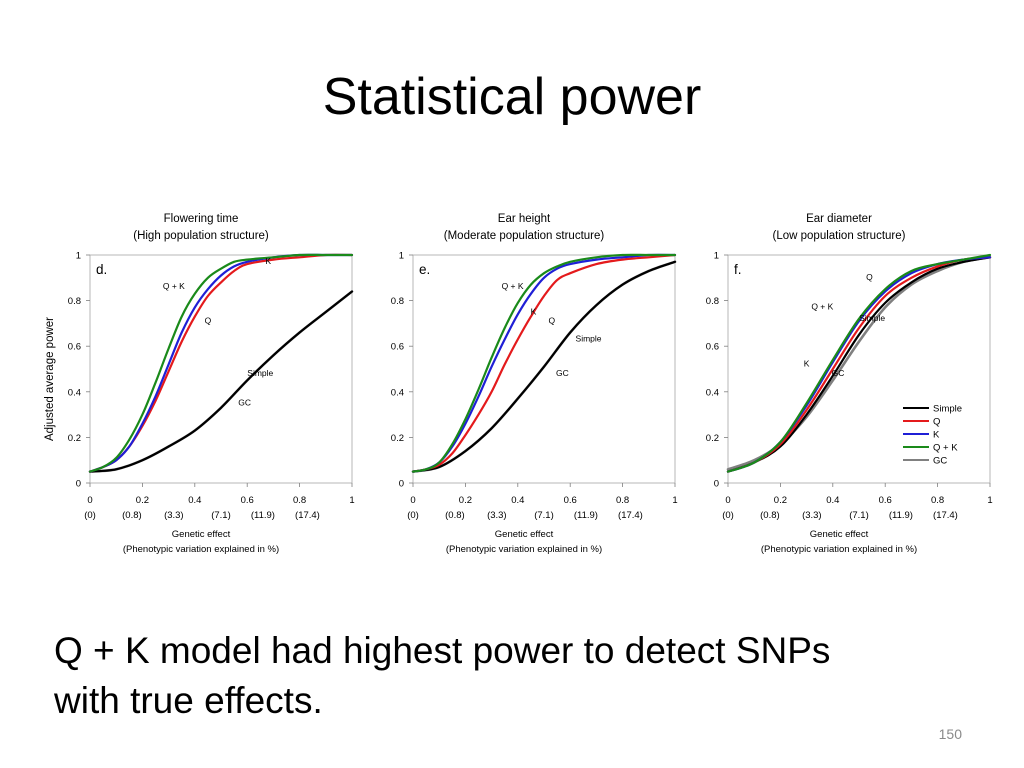 Image resolution: width=1024 pixels, height=768 pixels. I want to click on body-text-line-2: with true effects., so click(188, 700).